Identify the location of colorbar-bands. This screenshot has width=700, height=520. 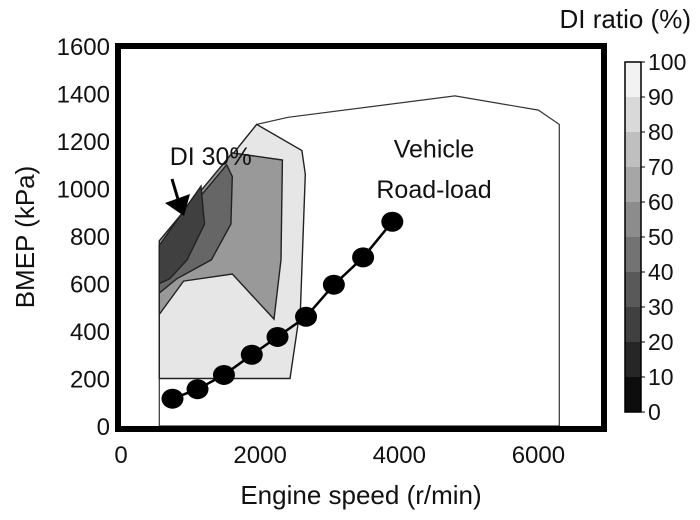
(633, 237).